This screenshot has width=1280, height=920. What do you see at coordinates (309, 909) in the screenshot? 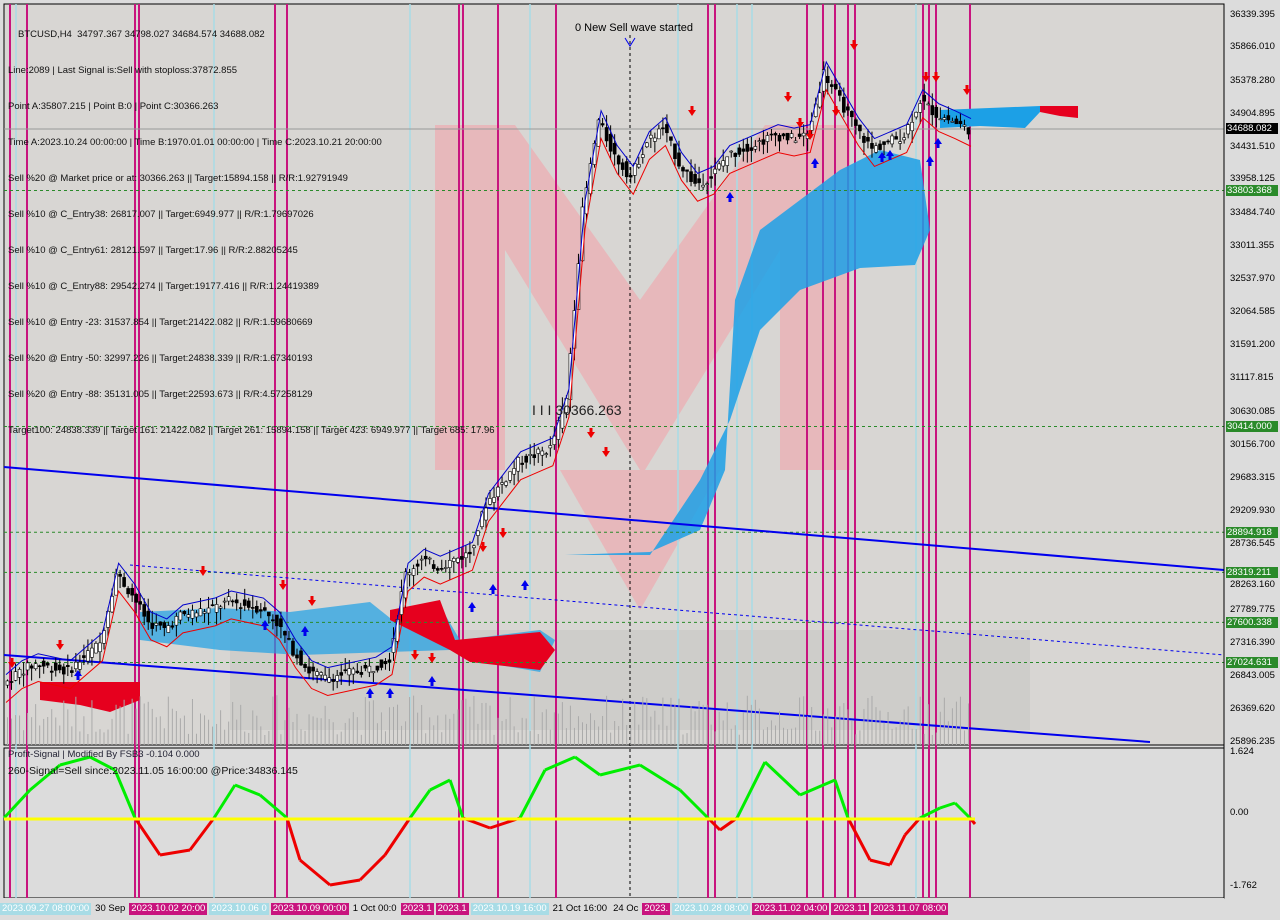
I see `time-tick-label: 2023.10.09 00:00` at bounding box center [309, 909].